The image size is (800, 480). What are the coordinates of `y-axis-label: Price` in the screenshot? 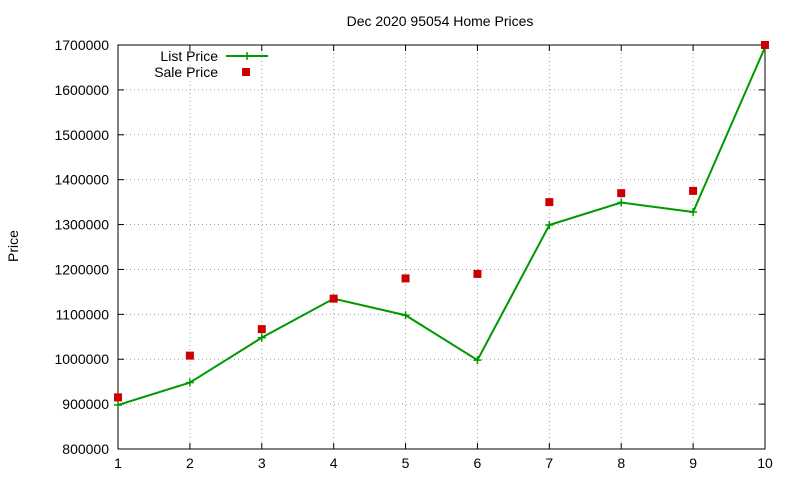 It's located at (13, 246).